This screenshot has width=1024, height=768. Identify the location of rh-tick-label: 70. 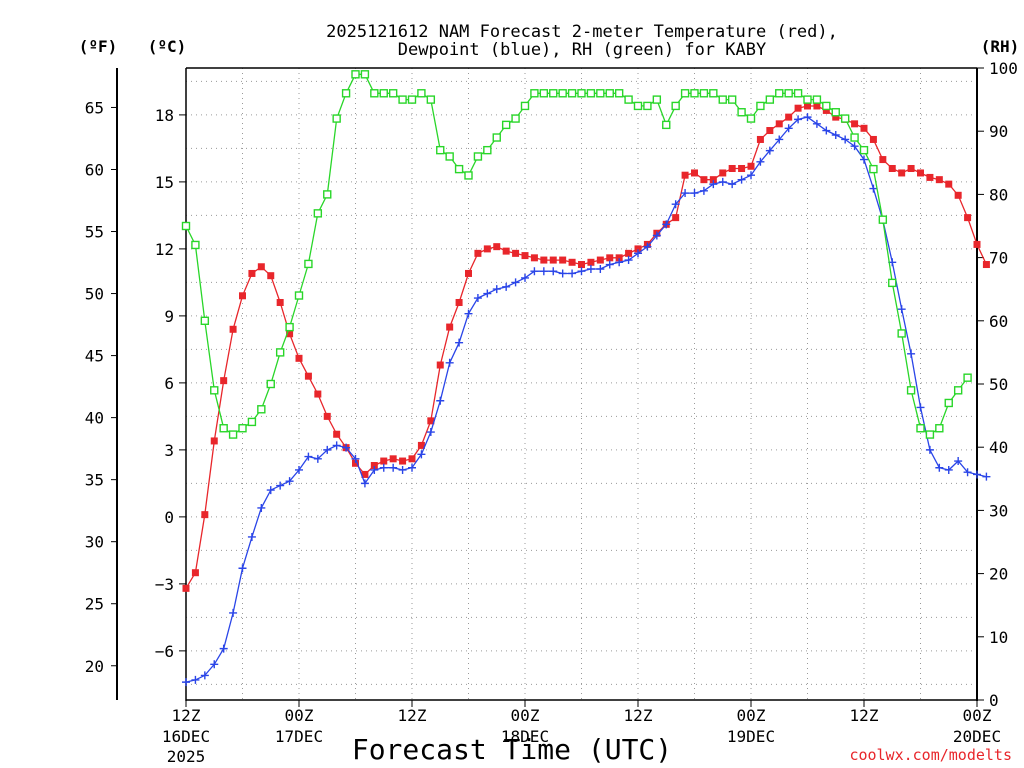
(998, 258).